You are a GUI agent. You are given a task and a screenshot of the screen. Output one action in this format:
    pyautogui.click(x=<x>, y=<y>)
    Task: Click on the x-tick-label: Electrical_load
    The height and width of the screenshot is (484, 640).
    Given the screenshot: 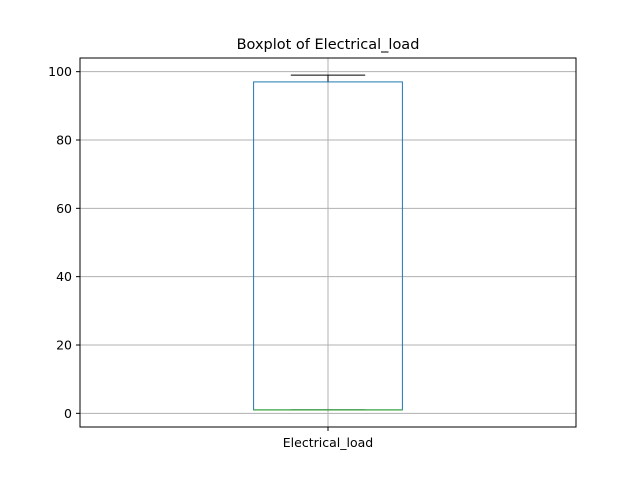 What is the action you would take?
    pyautogui.click(x=328, y=442)
    